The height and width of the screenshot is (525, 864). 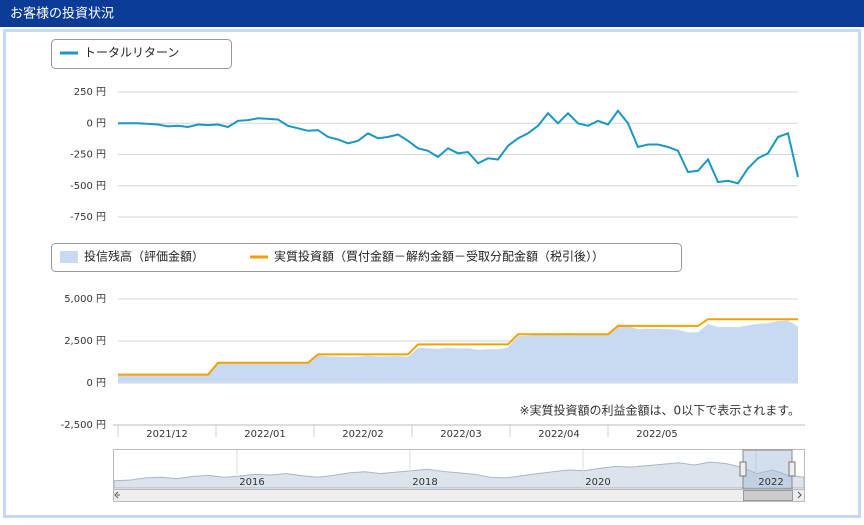 I want to click on x-tick-label: 2021/12, so click(x=167, y=434).